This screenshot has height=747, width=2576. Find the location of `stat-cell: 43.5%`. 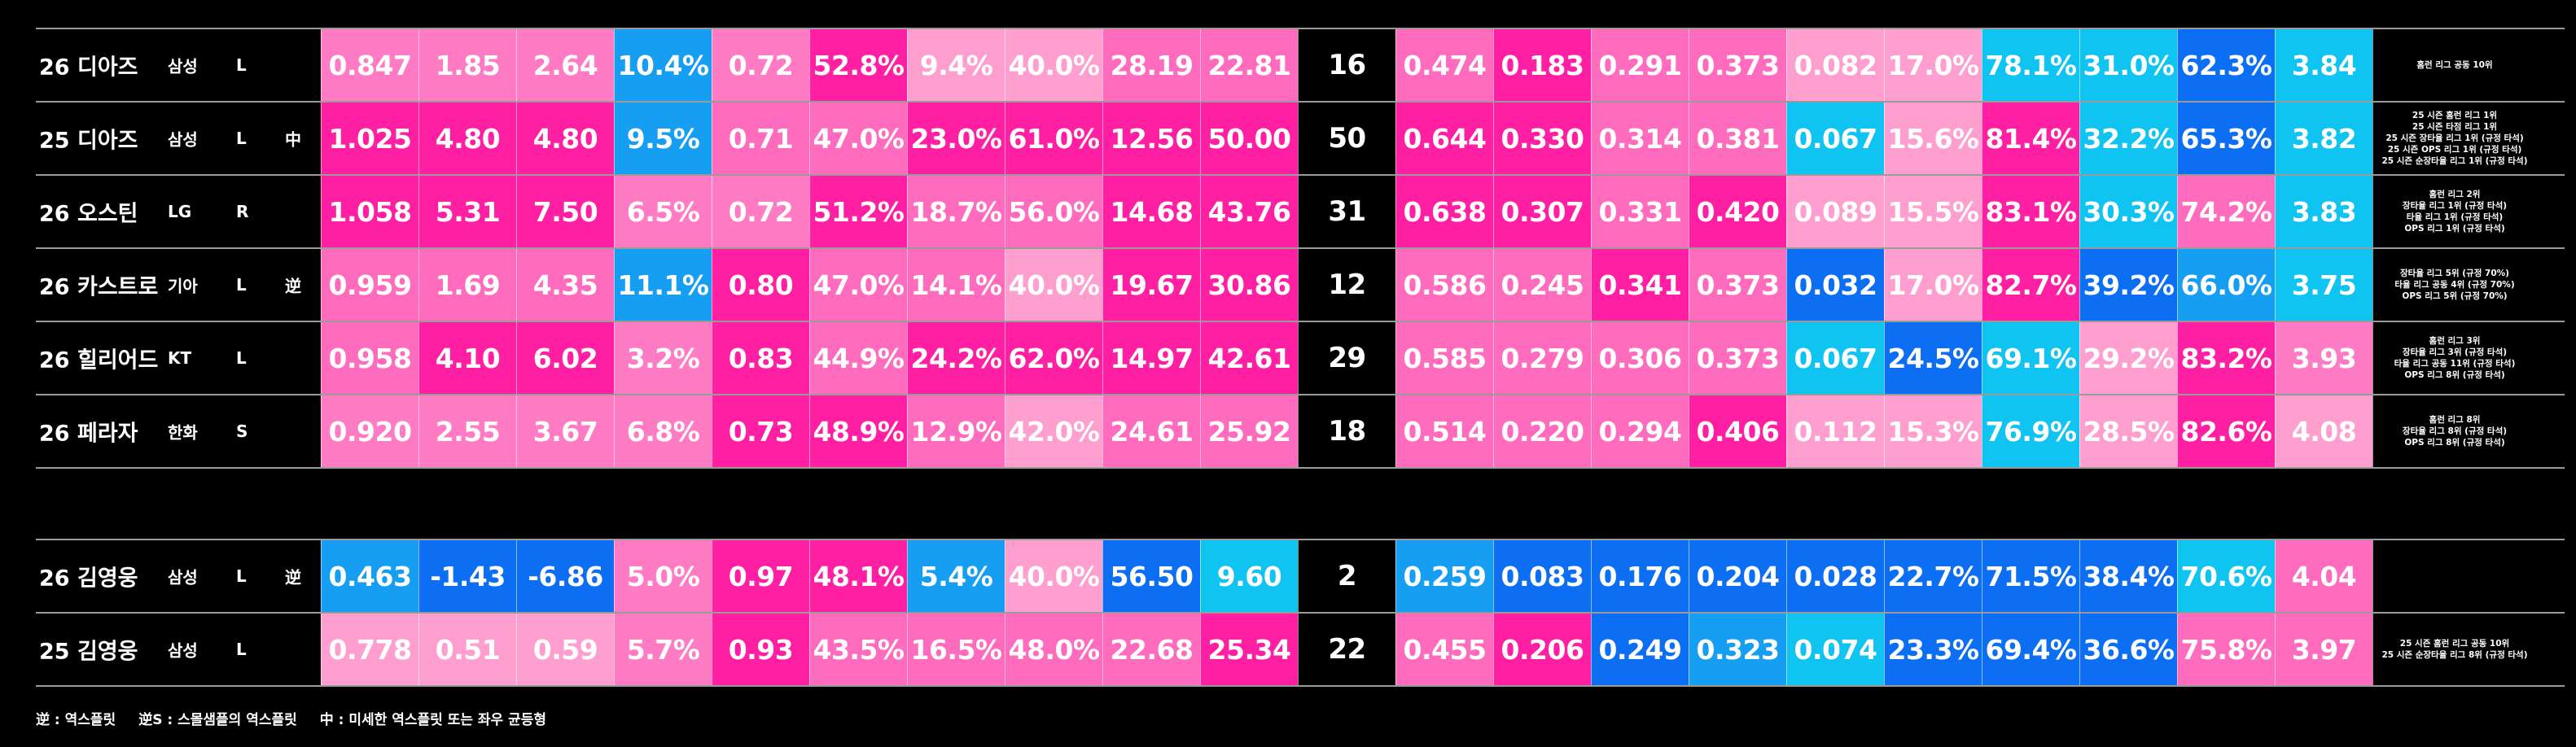

stat-cell: 43.5% is located at coordinates (858, 649).